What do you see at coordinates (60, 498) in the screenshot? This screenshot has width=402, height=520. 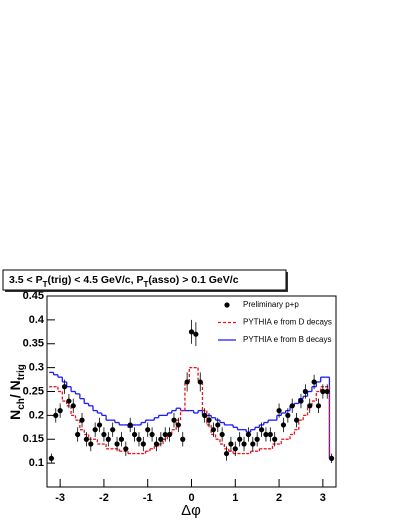 I see `x-tick-label: -3` at bounding box center [60, 498].